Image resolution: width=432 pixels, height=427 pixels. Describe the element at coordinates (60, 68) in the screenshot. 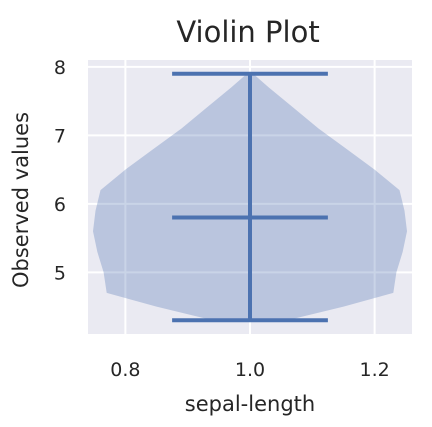

I see `y-tick-label: 8` at that location.